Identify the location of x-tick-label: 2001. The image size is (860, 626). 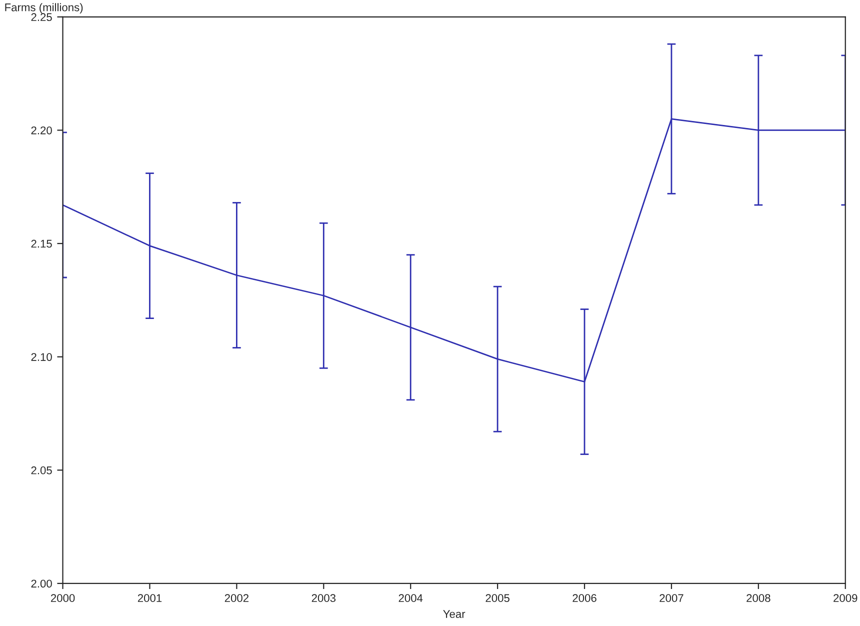
(150, 598).